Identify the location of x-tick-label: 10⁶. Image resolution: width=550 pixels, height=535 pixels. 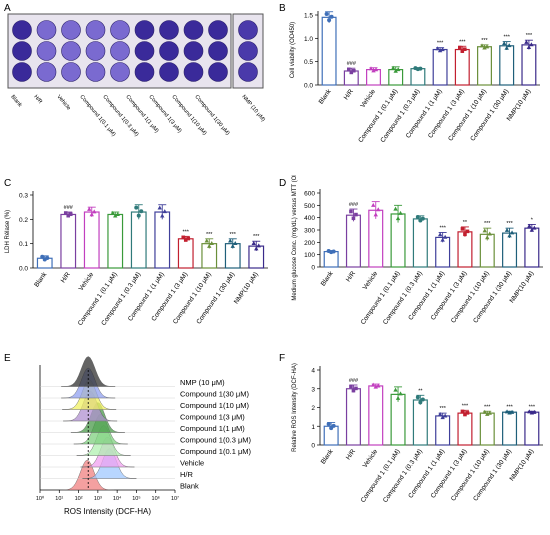
(156, 498).